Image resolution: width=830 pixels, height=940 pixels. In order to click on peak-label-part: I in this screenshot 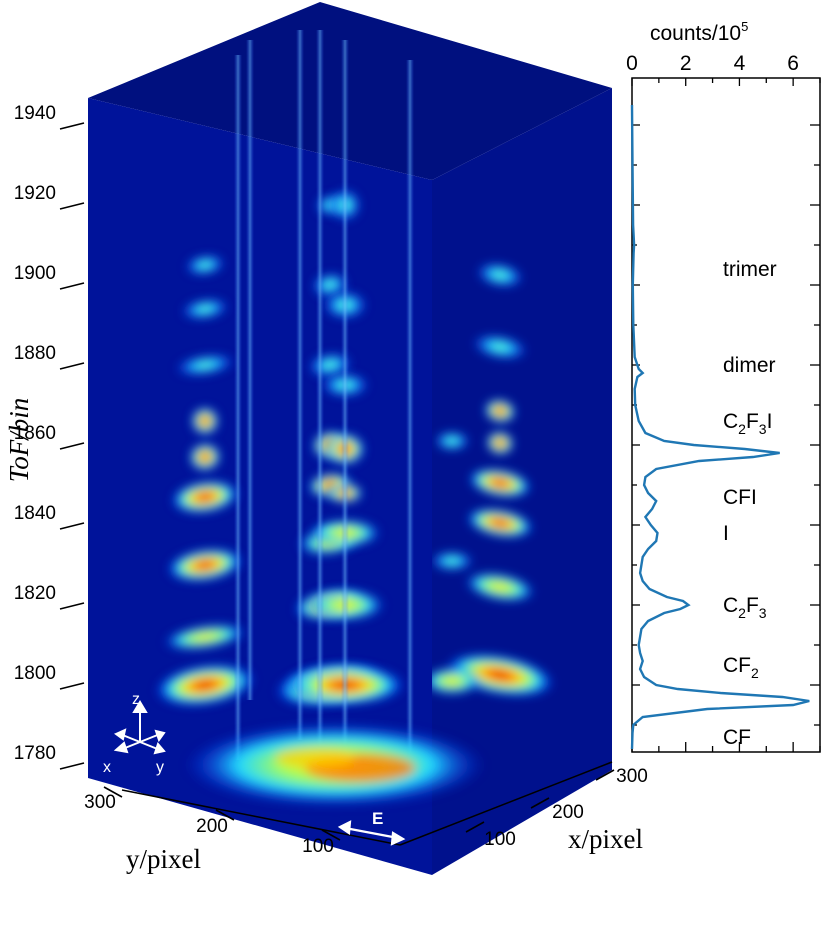, I will do `click(770, 421)`.